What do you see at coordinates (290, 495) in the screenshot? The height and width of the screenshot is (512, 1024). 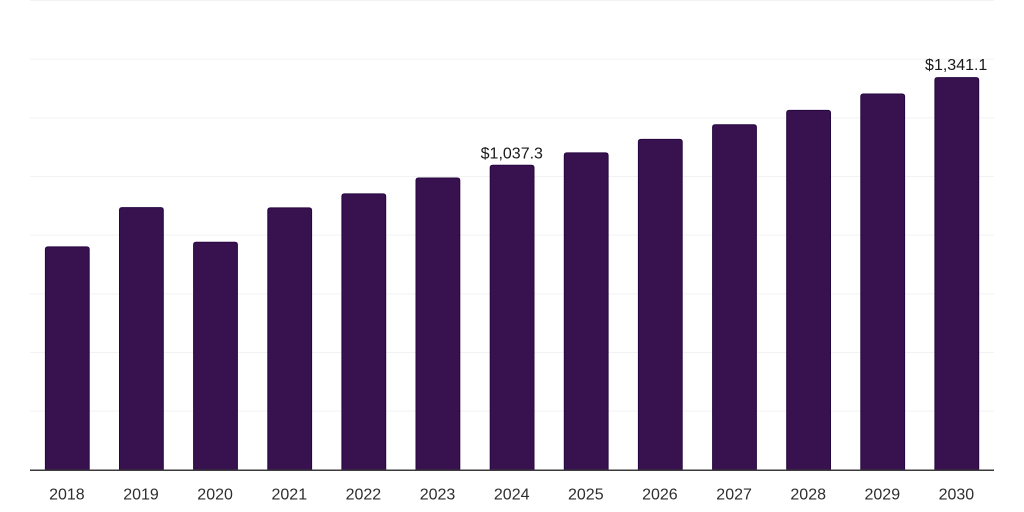 I see `svg-text: 2021` at bounding box center [290, 495].